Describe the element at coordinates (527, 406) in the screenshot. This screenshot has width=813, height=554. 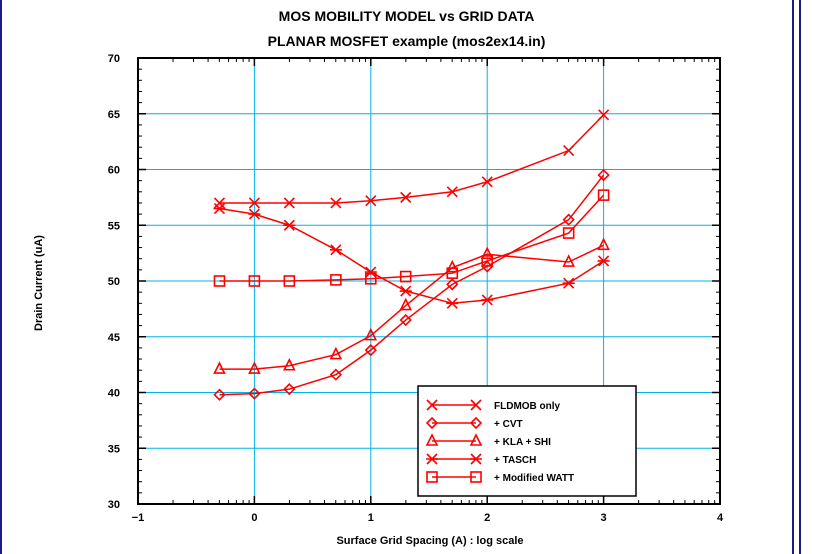
I see `legend-label: FLDMOB only` at that location.